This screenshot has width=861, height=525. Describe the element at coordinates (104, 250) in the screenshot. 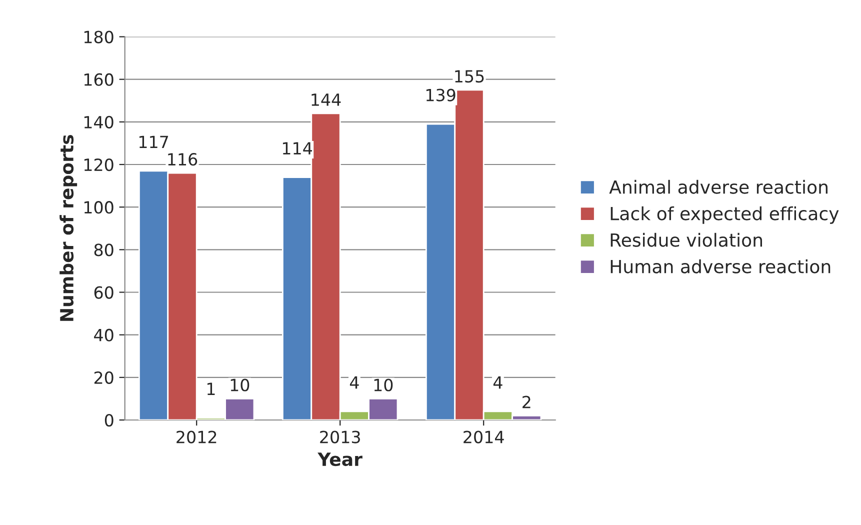

I see `y-tick-label: 80` at that location.